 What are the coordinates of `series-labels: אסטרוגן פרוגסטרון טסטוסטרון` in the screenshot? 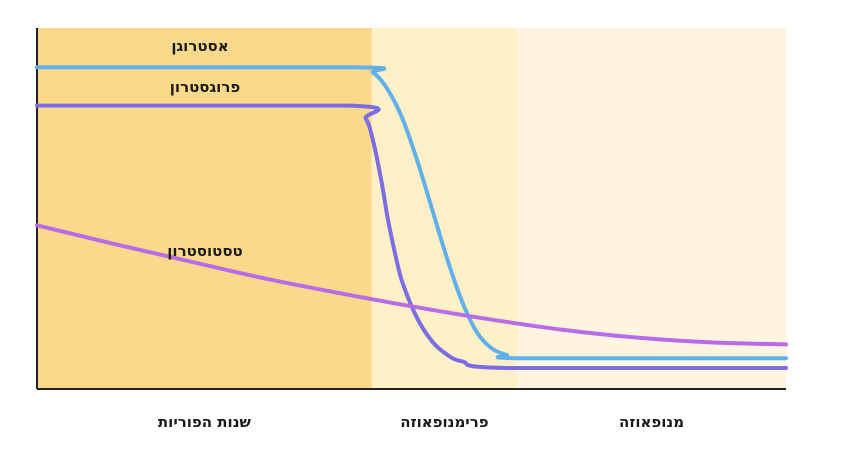 It's located at (204, 148).